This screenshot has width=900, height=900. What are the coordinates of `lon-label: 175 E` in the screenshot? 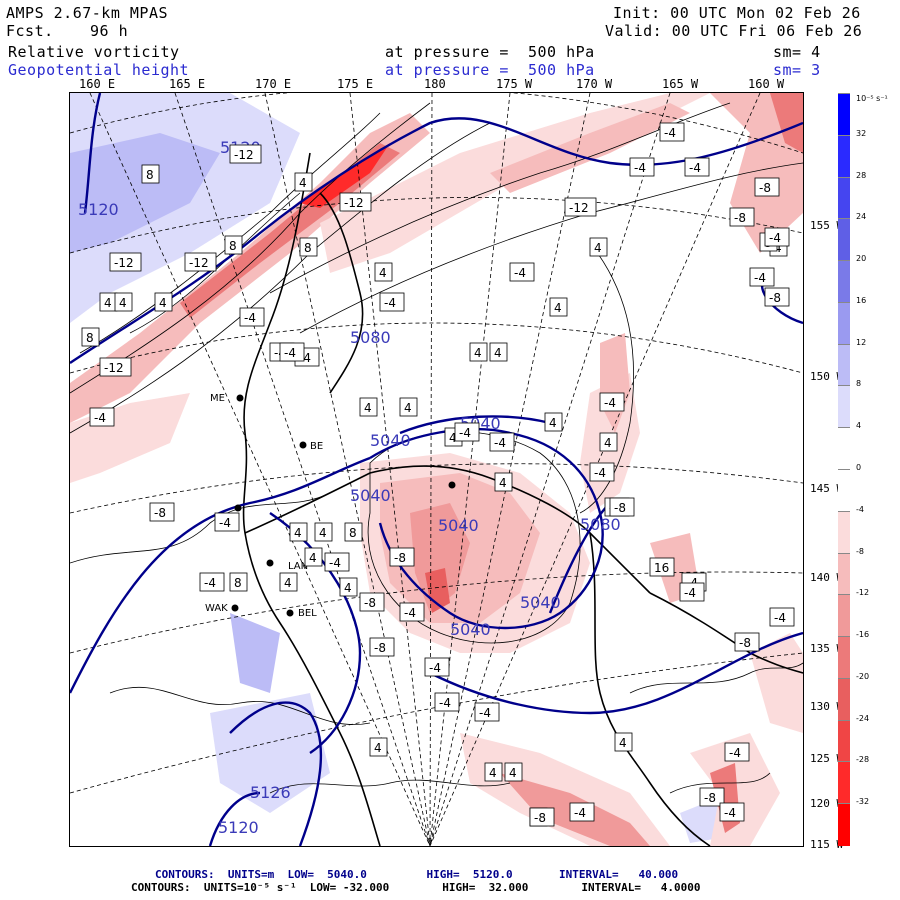 It's located at (355, 84).